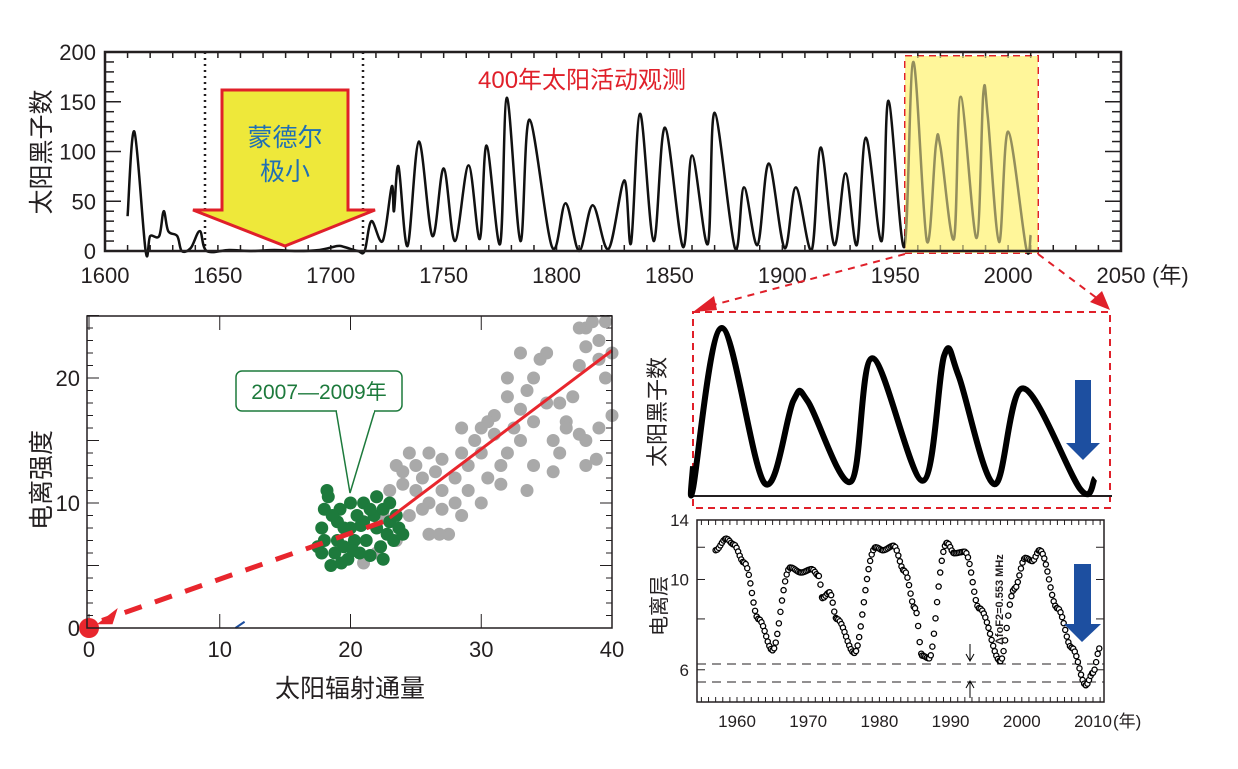 The width and height of the screenshot is (1238, 769). I want to click on connector-right-arrowhead, so click(1100, 300).